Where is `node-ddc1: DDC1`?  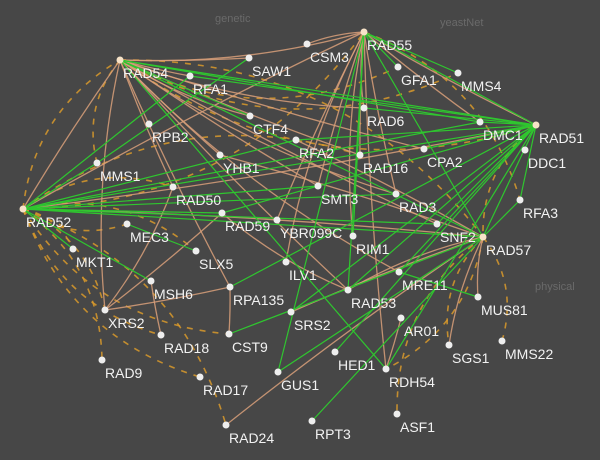 node-ddc1: DDC1 is located at coordinates (544, 159).